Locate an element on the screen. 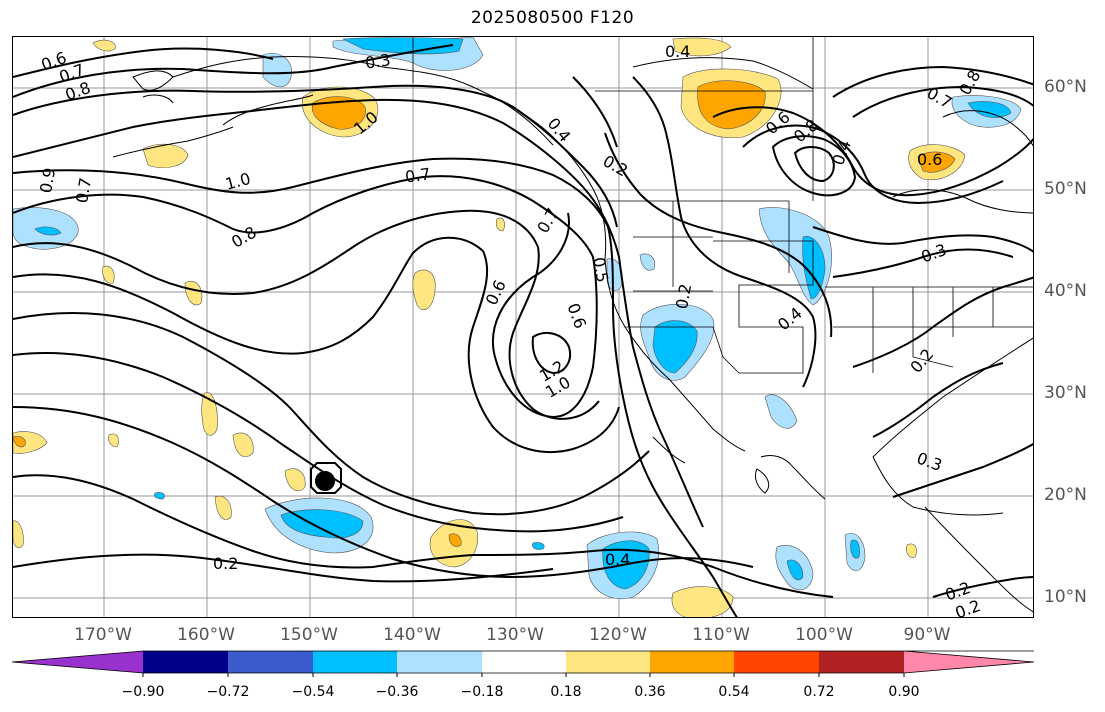 The width and height of the screenshot is (1105, 712). colorbar-tick-label: 0.54 is located at coordinates (734, 692).